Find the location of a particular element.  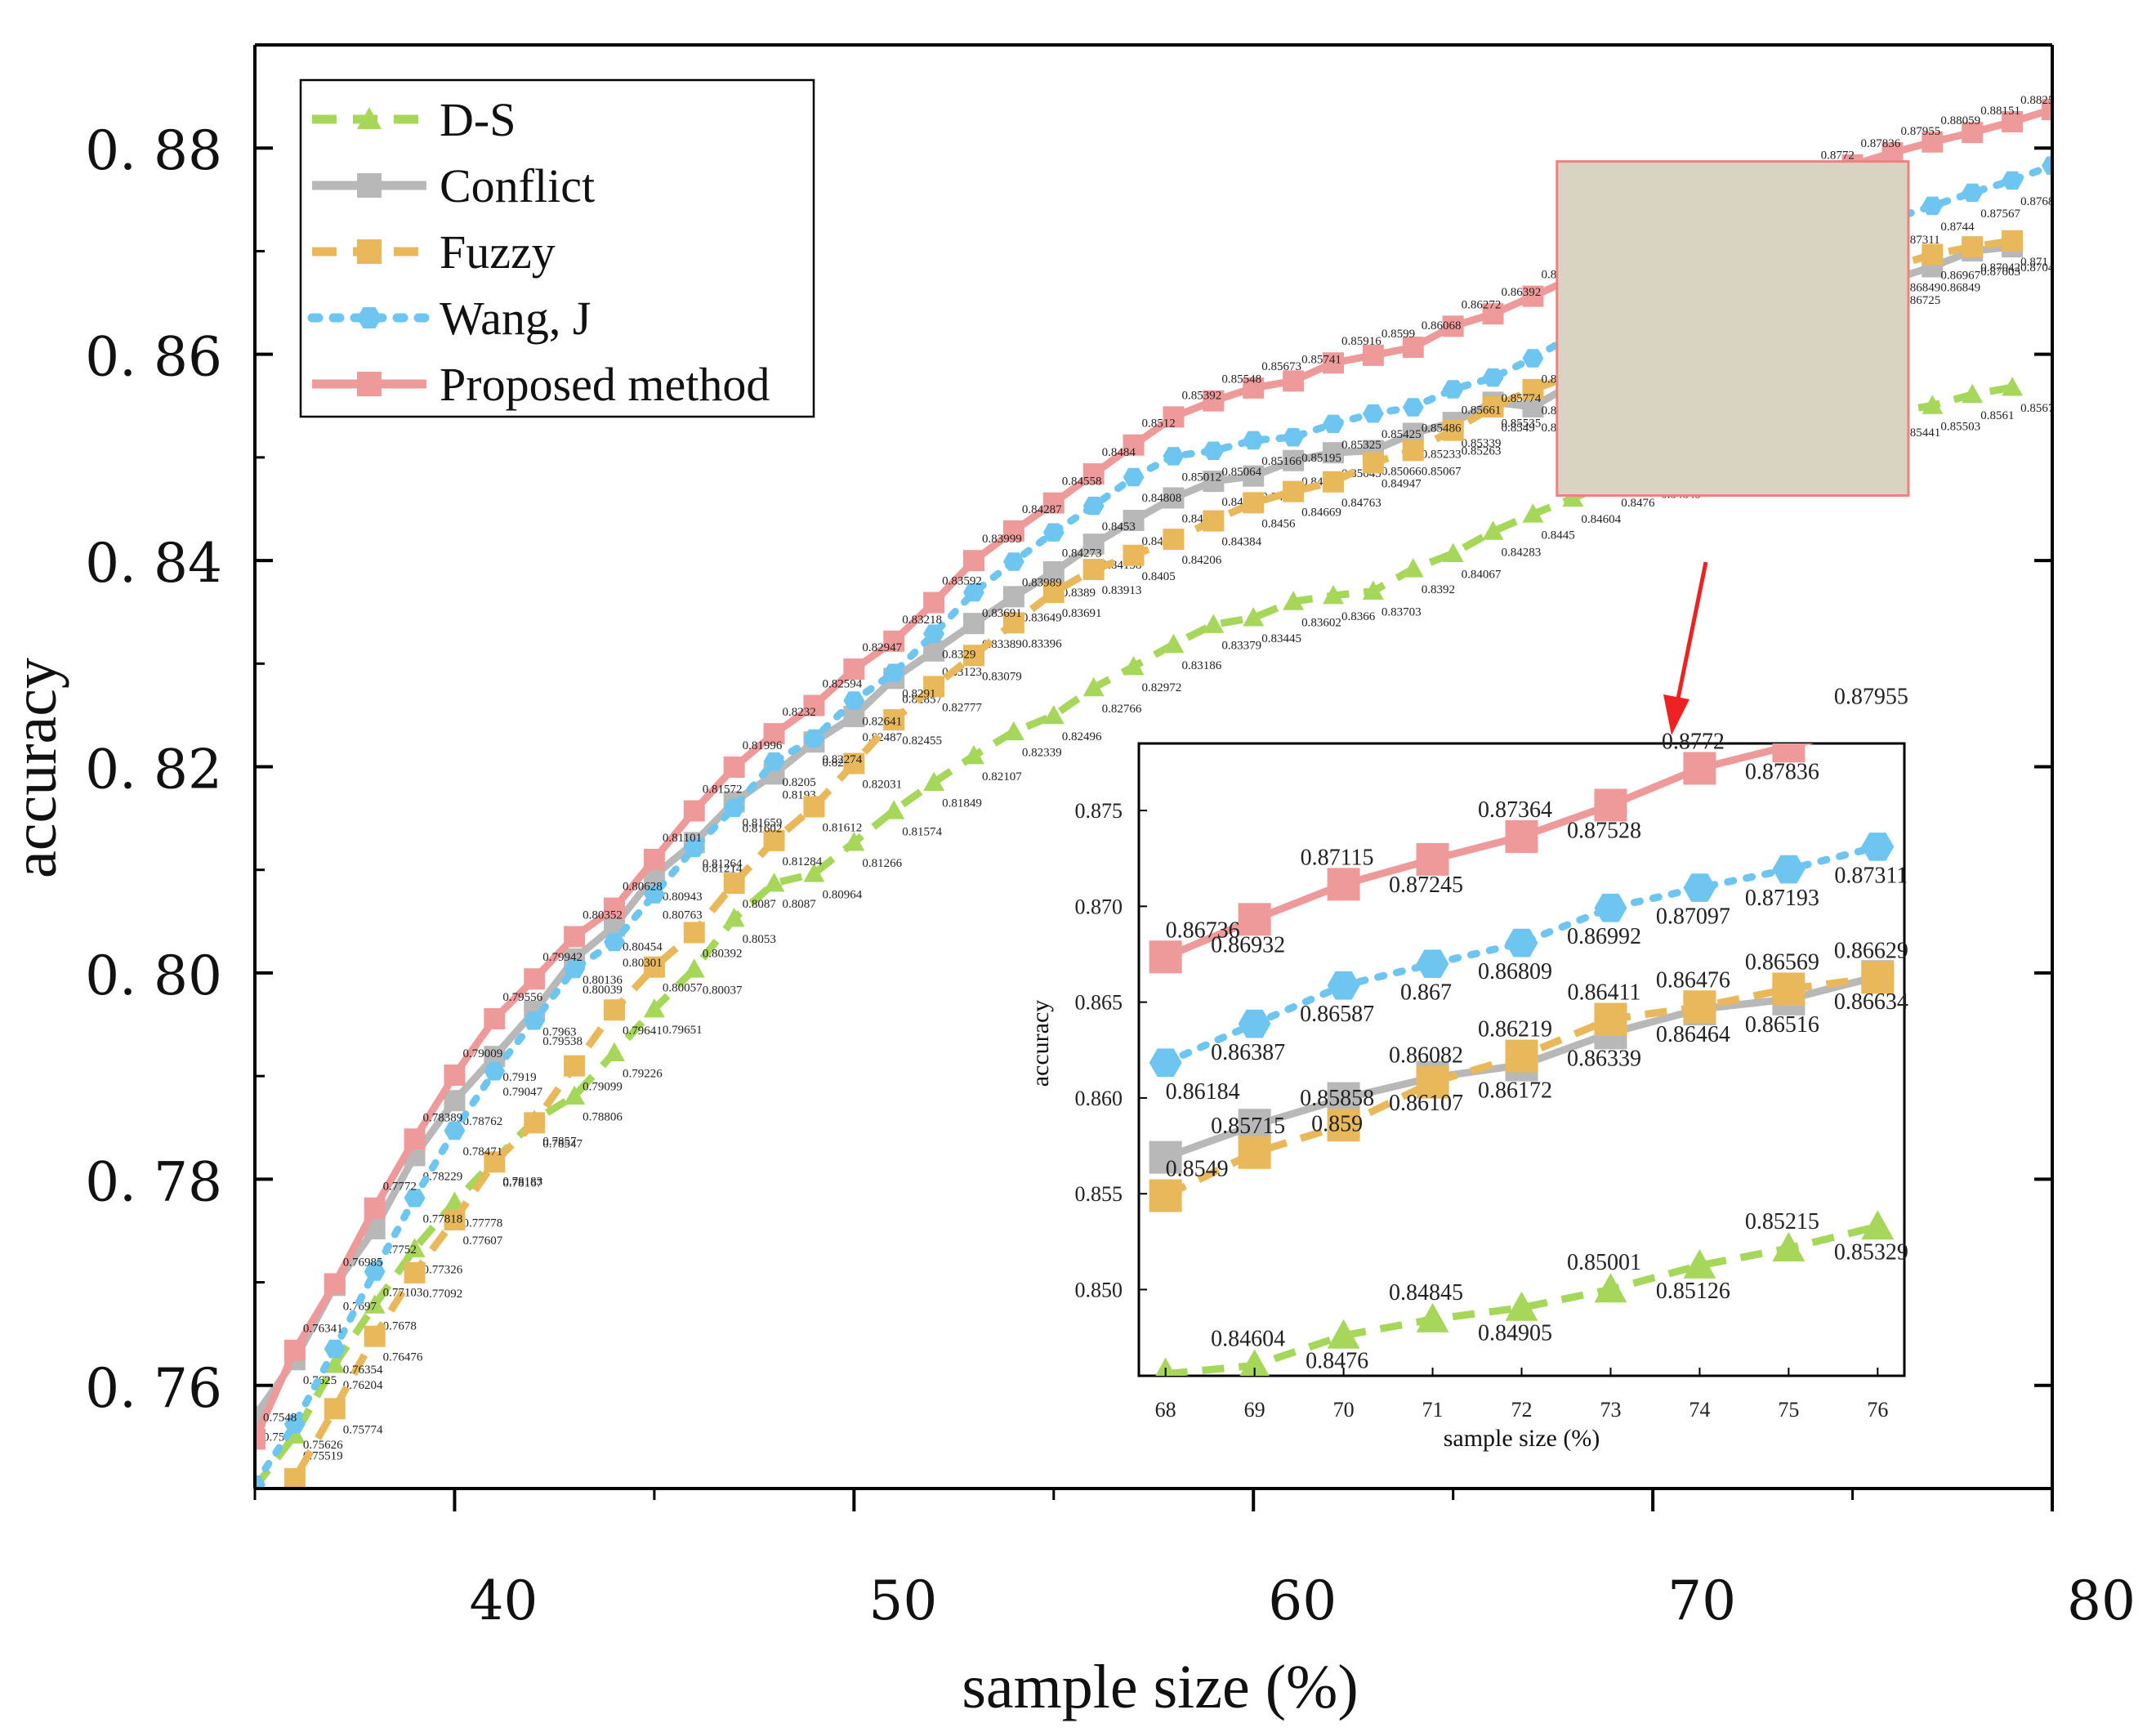

data-label: 0.82455 is located at coordinates (922, 741).